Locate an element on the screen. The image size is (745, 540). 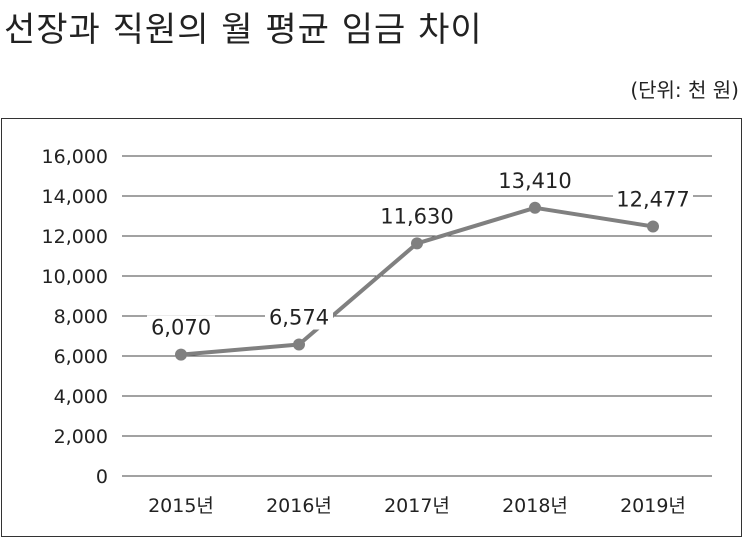
y-tick-label: 6,000 is located at coordinates (81, 357).